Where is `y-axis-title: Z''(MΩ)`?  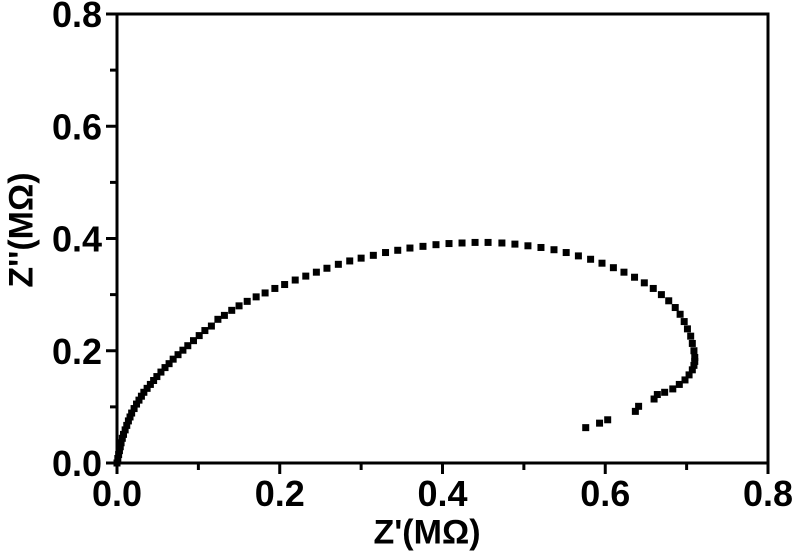
y-axis-title: Z''(MΩ) is located at coordinates (21, 230).